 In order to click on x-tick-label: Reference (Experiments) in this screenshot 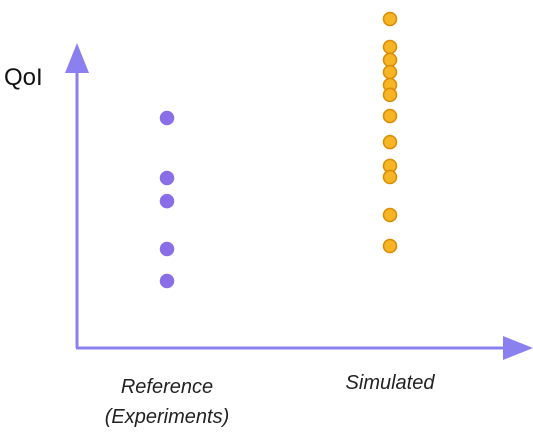, I will do `click(167, 402)`.